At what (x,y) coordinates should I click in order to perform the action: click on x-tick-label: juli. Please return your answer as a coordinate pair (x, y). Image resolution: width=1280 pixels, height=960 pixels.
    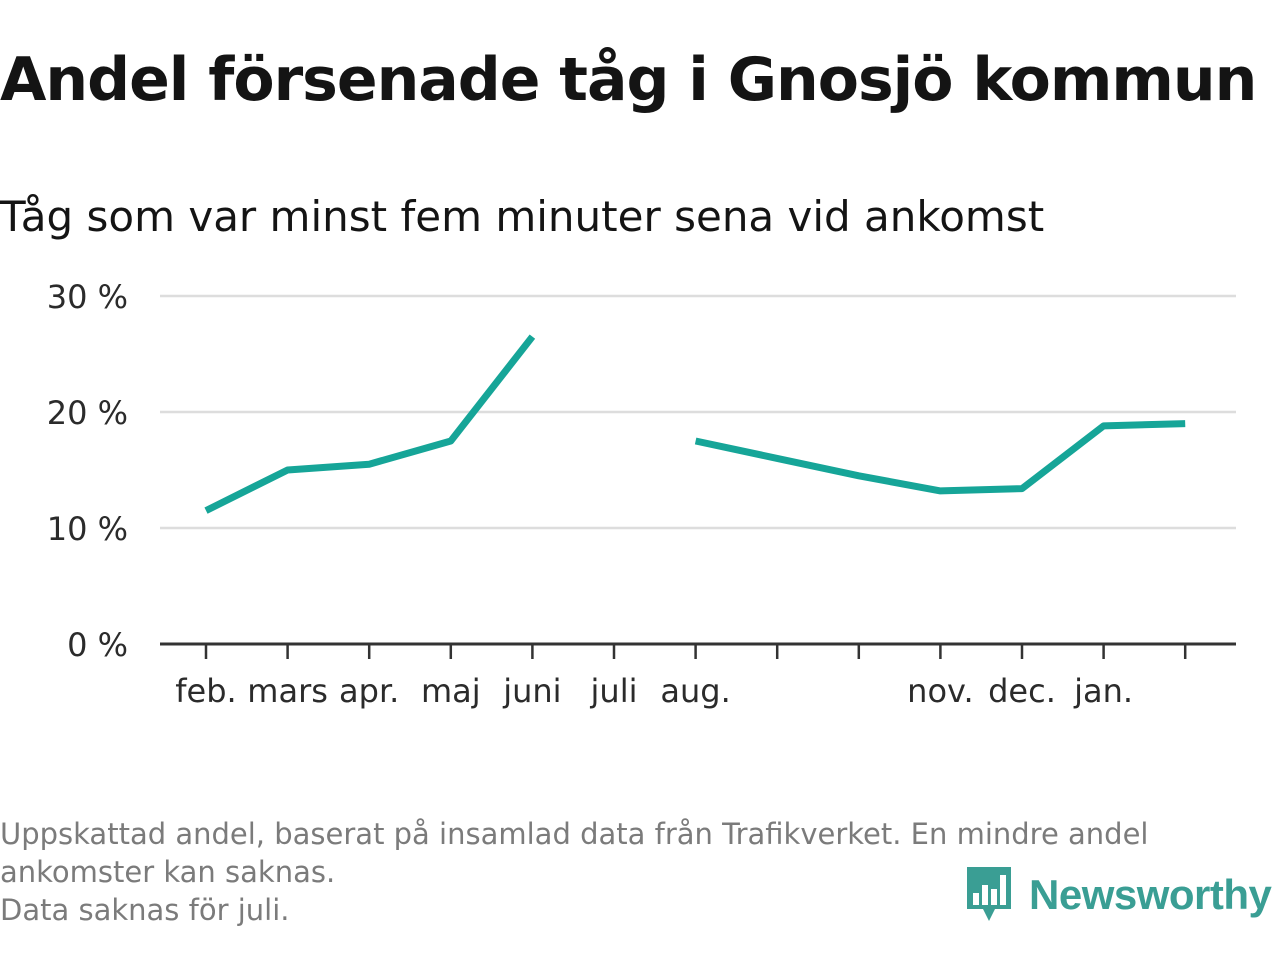
    Looking at the image, I should click on (614, 691).